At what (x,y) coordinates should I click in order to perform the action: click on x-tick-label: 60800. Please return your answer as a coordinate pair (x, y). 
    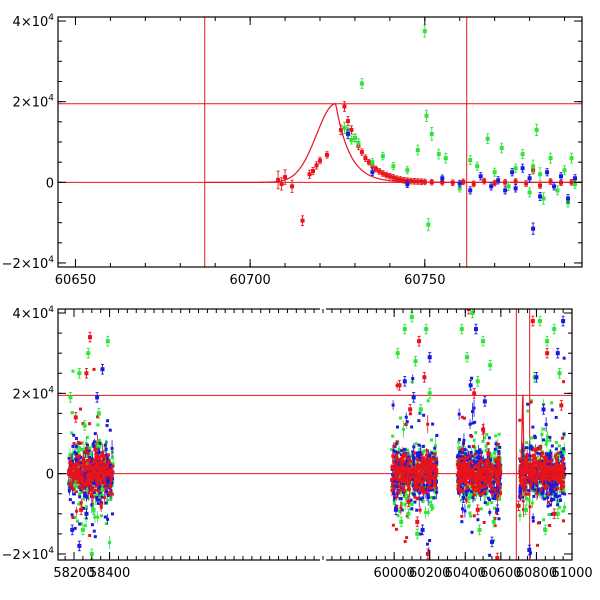
    Looking at the image, I should click on (536, 573).